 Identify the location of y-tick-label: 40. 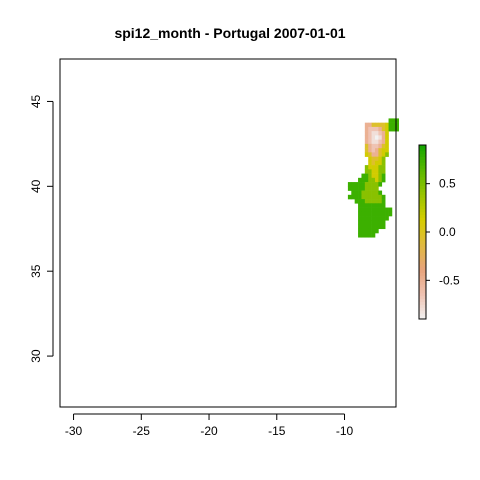
(36, 186).